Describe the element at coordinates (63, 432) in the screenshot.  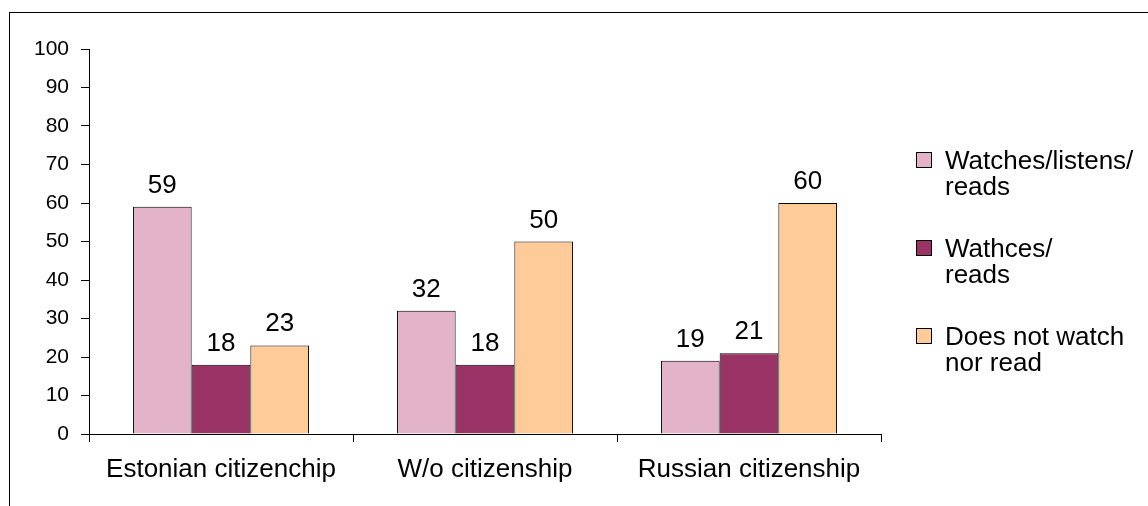
I see `y-tick-label: 0` at that location.